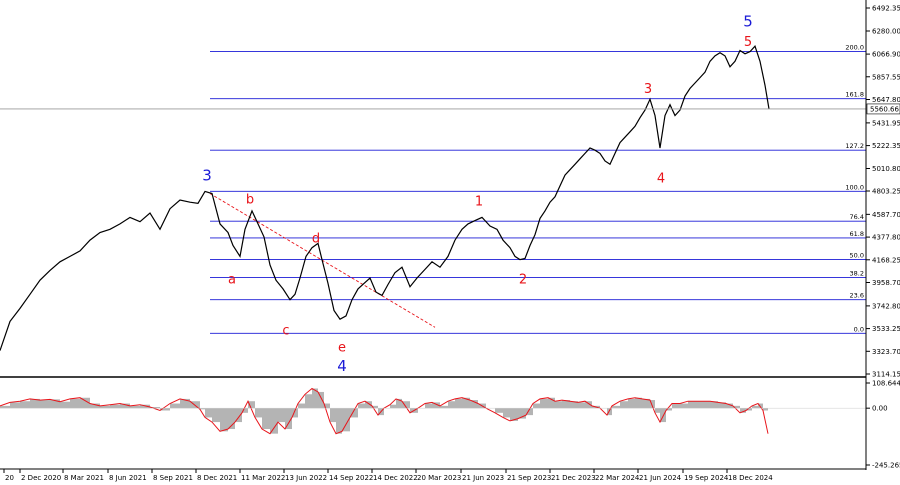 This screenshot has height=485, width=900. What do you see at coordinates (886, 77) in the screenshot?
I see `price-tick-label: 5857.55` at bounding box center [886, 77].